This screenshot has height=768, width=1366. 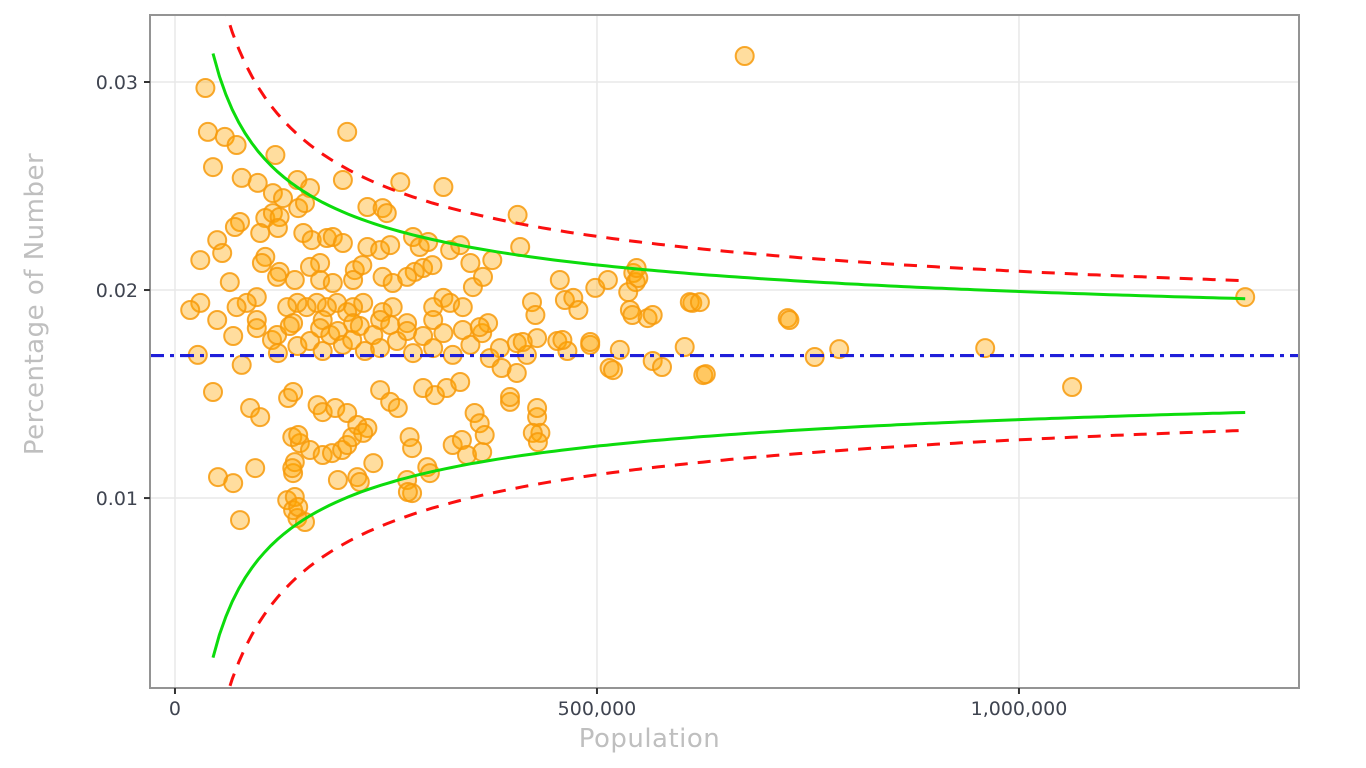 What do you see at coordinates (117, 499) in the screenshot?
I see `y-tick-label: 0.01` at bounding box center [117, 499].